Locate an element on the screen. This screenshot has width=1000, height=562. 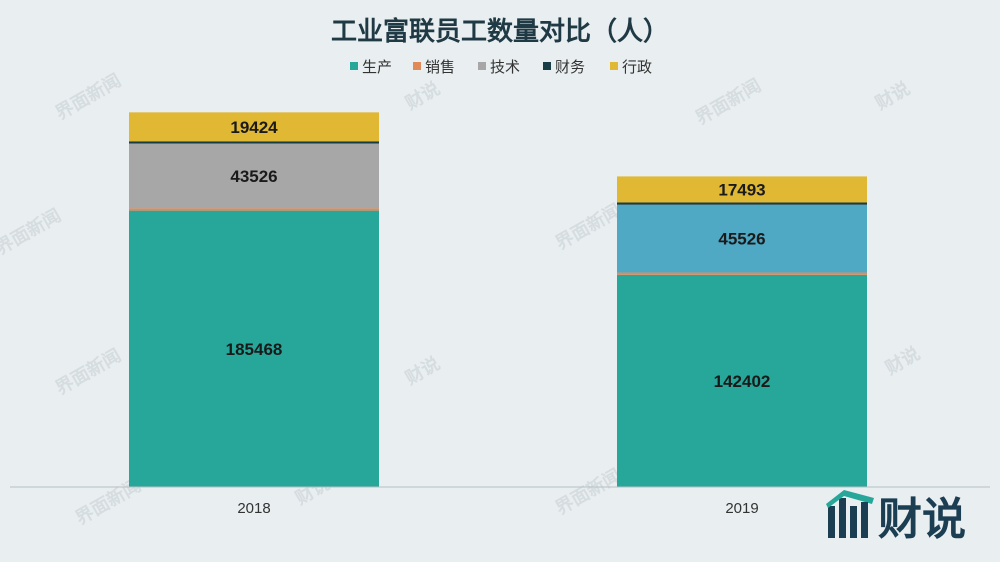
x-axis-ticks: 2018 2019 is located at coordinates (497, 508).